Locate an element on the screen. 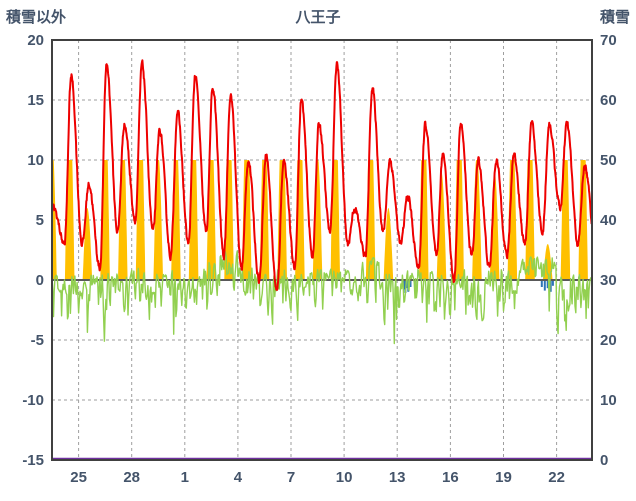  svg-text: 13 is located at coordinates (397, 477).